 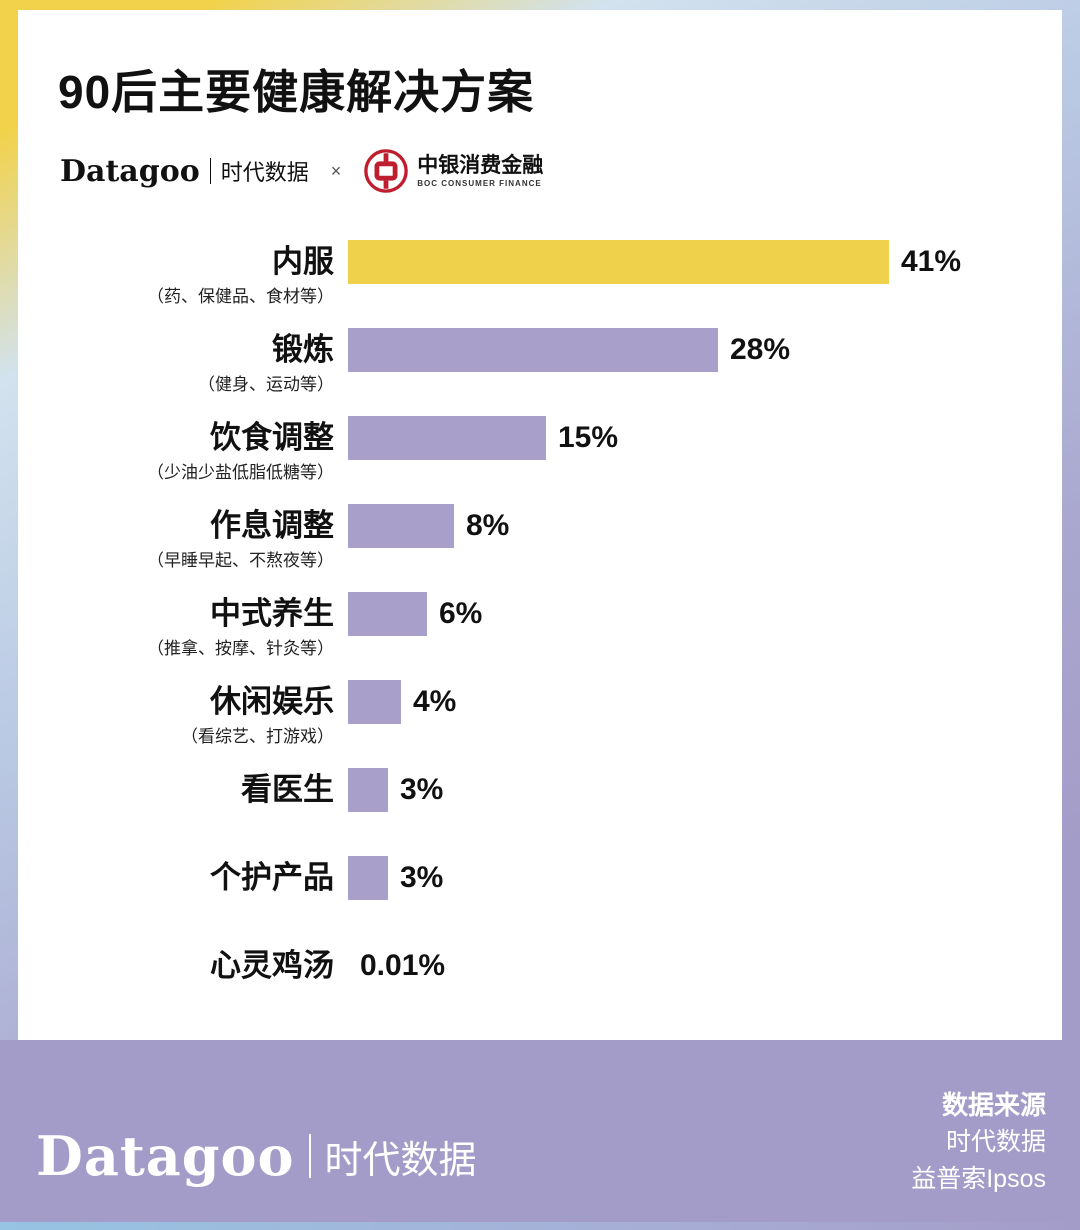 I want to click on category-sublabel: （少油少盐低脂低糖等）, so click(x=240, y=472).